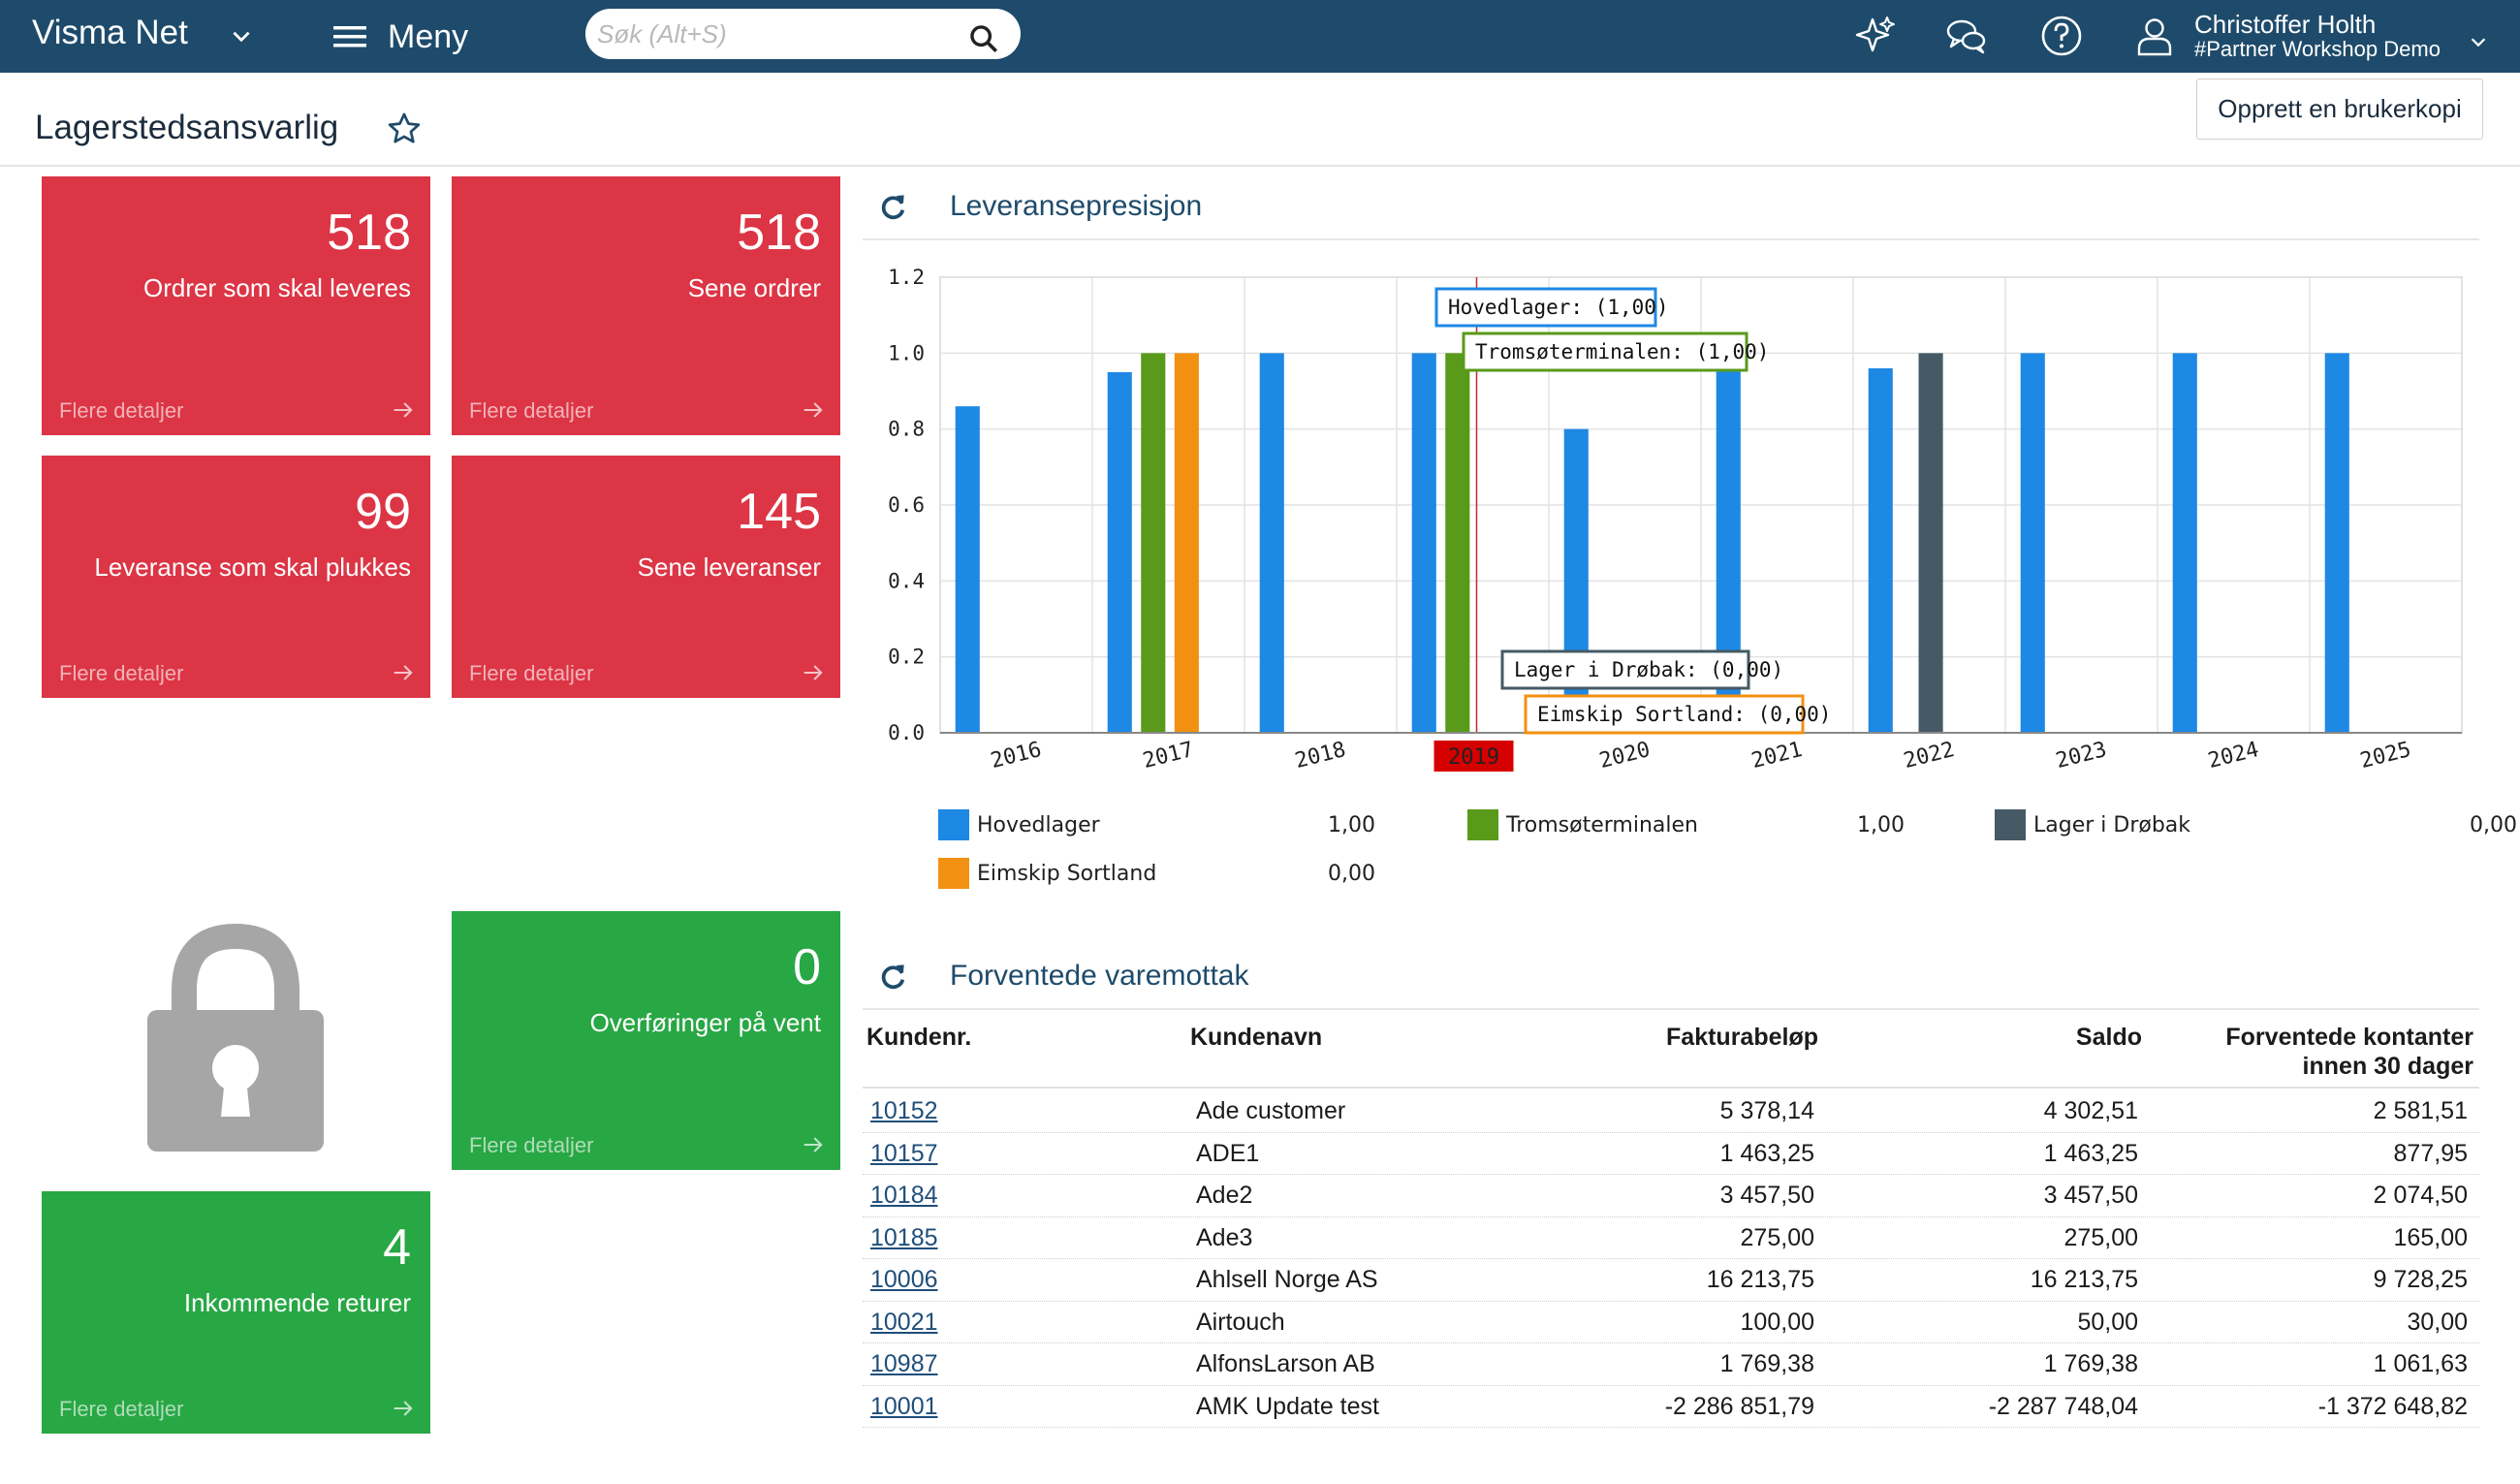 The height and width of the screenshot is (1484, 2520). Describe the element at coordinates (904, 1195) in the screenshot. I see `customer-number-link: 10184` at that location.